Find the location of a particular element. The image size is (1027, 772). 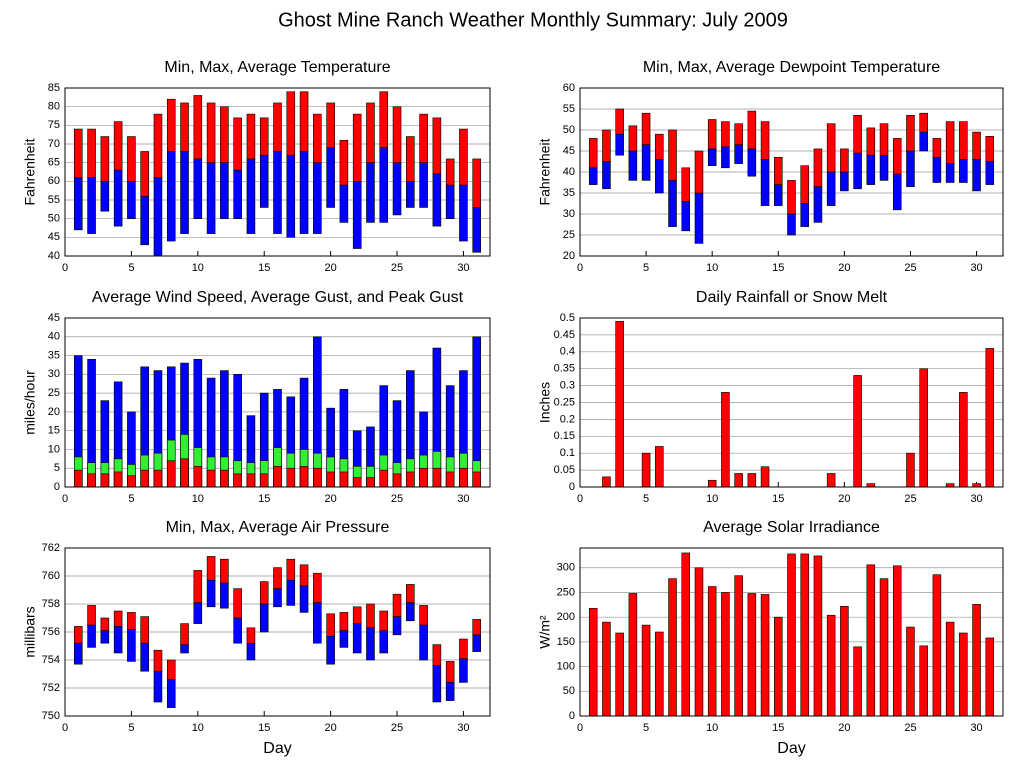

y-tick-label: 100 is located at coordinates (566, 666).